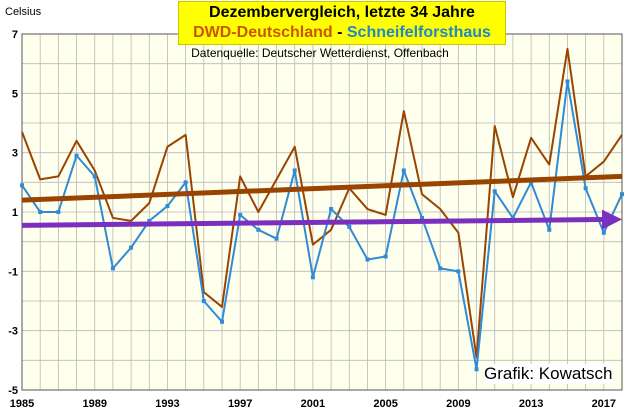 The width and height of the screenshot is (640, 414). I want to click on x-tick-label: 2013, so click(531, 404).